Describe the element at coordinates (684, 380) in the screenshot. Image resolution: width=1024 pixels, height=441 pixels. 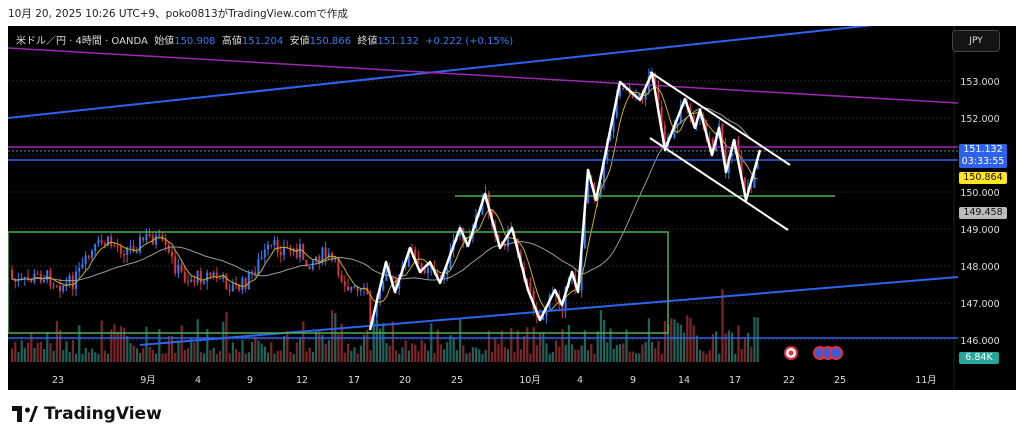
I see `time-axis-label: 14` at that location.